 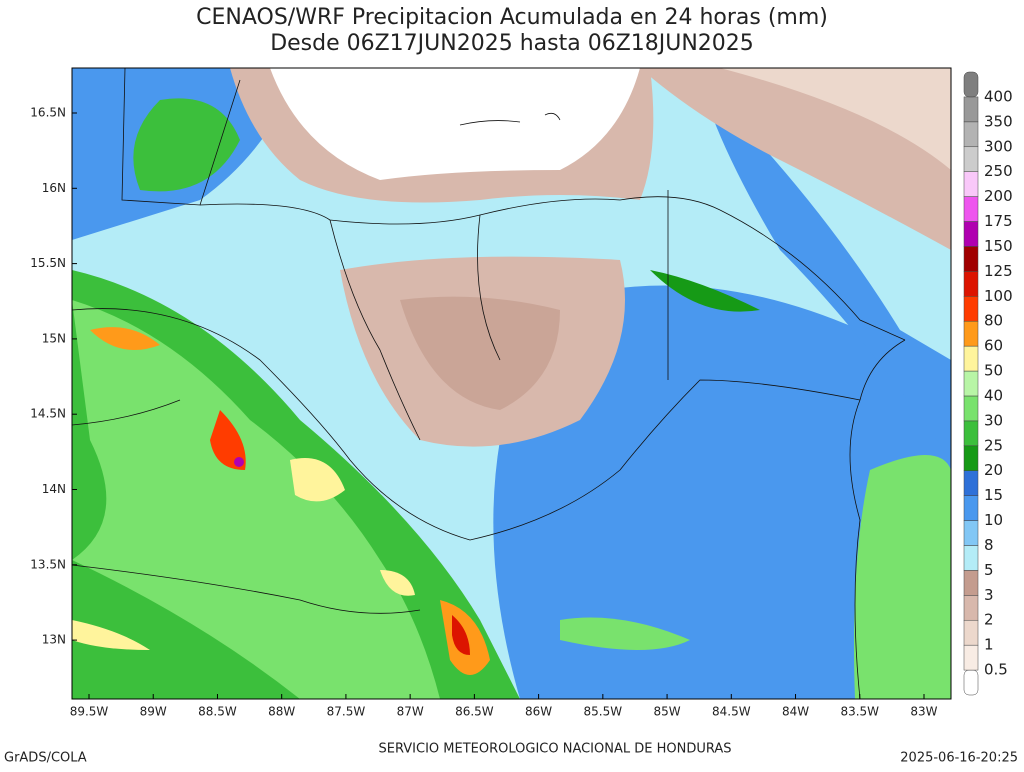 I want to click on colorbar-label: 150, so click(x=998, y=246).